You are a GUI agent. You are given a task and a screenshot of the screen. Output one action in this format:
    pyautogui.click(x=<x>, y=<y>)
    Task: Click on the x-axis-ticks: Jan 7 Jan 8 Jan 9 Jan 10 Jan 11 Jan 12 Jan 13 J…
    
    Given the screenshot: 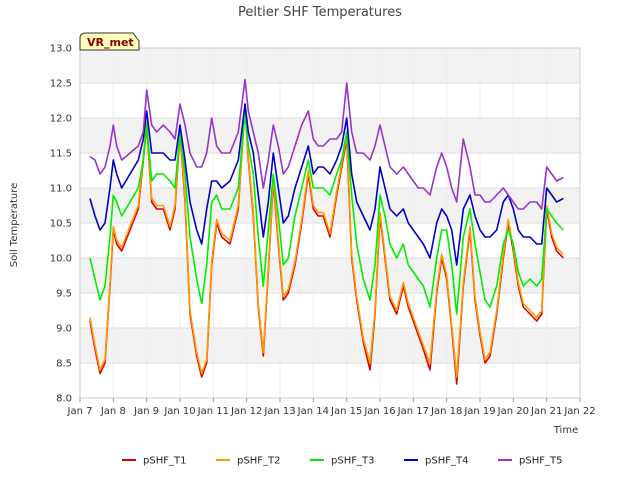 What is the action you would take?
    pyautogui.click(x=331, y=407)
    